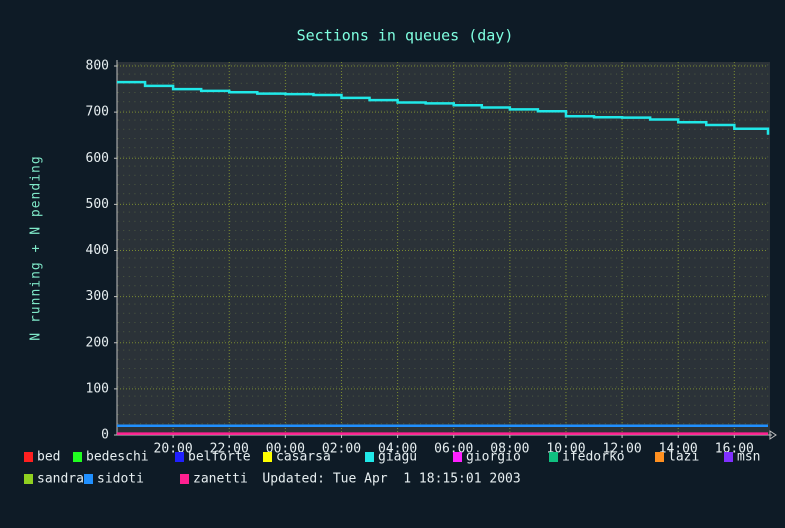 Image resolution: width=785 pixels, height=528 pixels. I want to click on legend-label: sidoti, so click(120, 479).